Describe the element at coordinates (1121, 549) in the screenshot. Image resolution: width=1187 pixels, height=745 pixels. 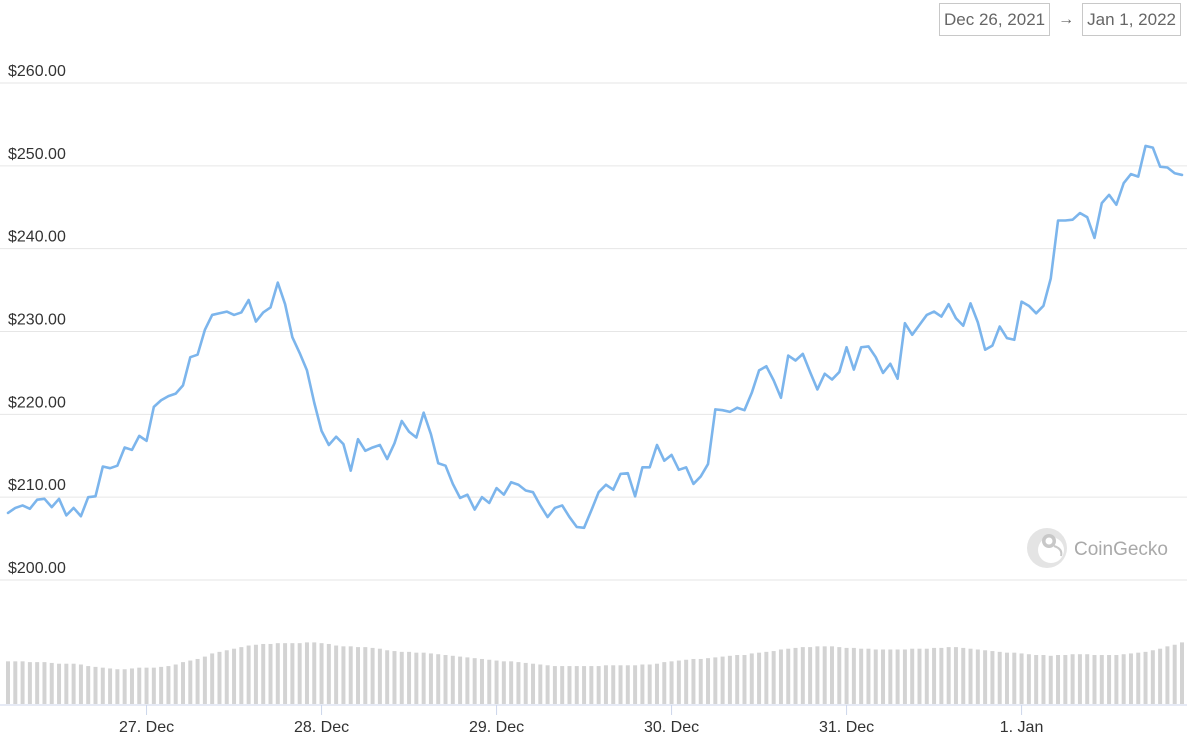
I see `watermark-text: CoinGecko` at that location.